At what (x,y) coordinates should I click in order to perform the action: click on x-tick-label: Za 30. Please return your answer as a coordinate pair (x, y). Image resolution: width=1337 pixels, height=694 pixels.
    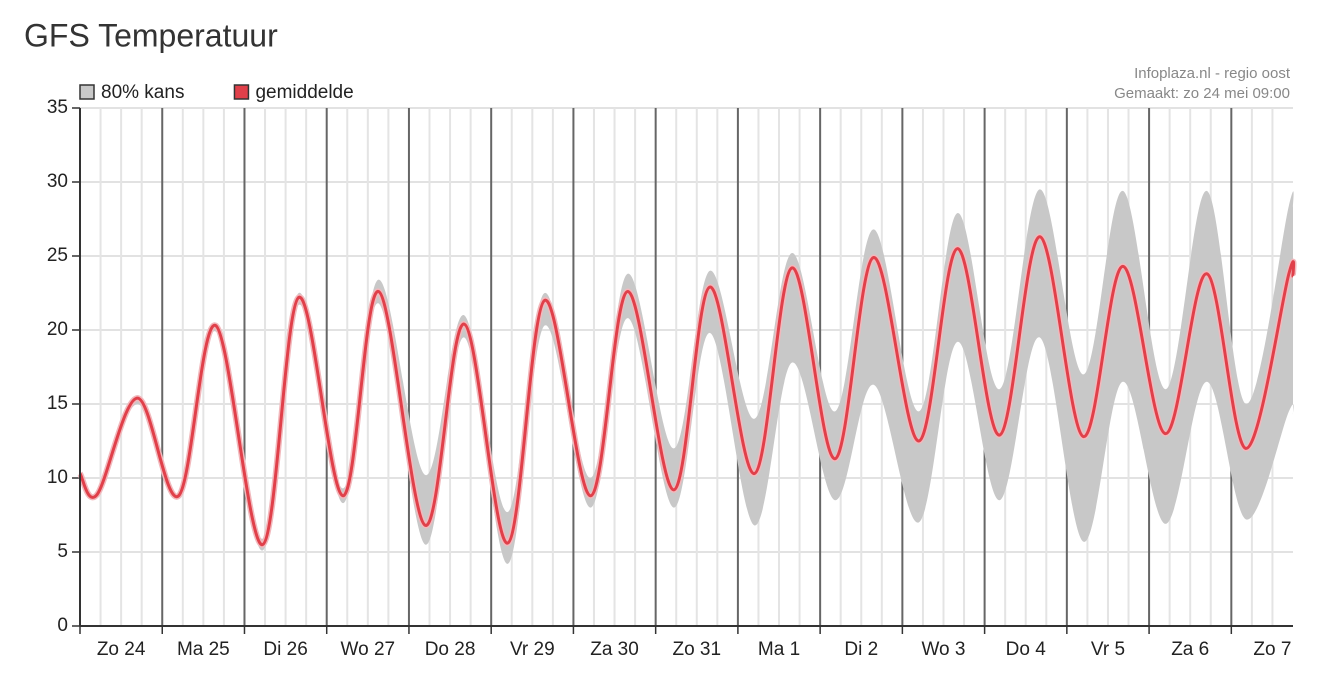
    Looking at the image, I should click on (614, 649).